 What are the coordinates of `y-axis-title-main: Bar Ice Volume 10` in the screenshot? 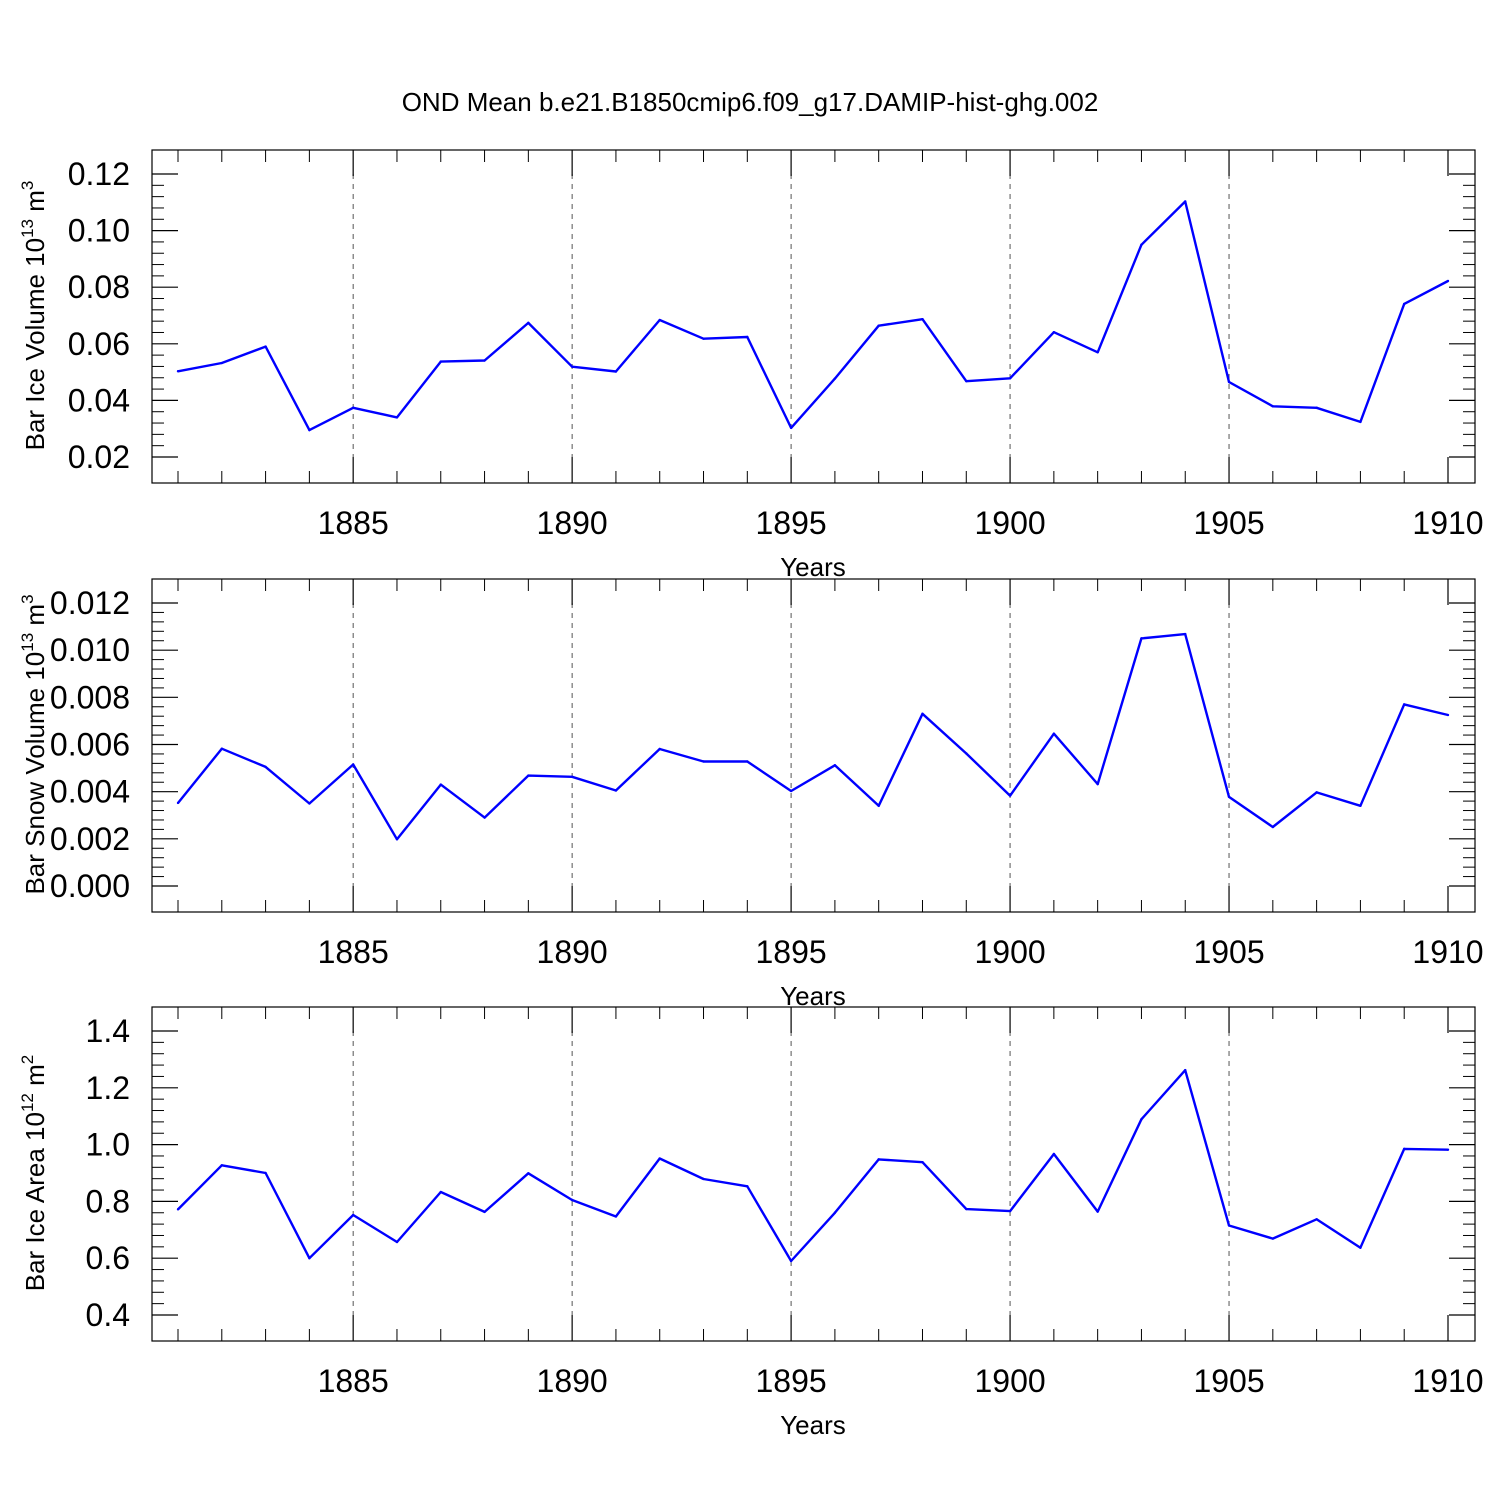 It's located at (35, 344).